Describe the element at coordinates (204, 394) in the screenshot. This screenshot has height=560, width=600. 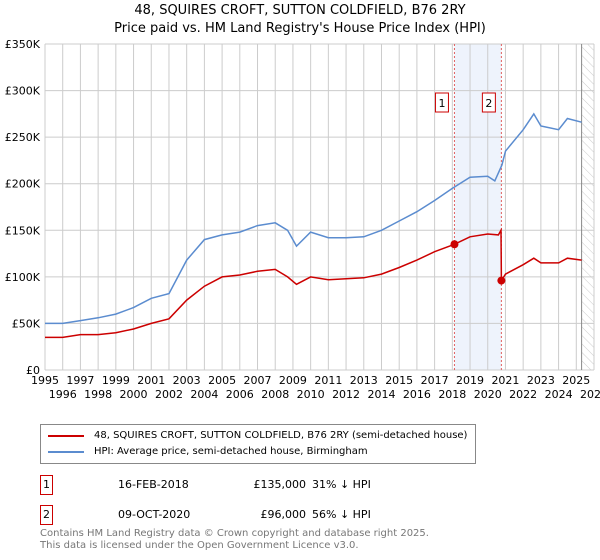
I see `x-tick-label: 2004` at that location.